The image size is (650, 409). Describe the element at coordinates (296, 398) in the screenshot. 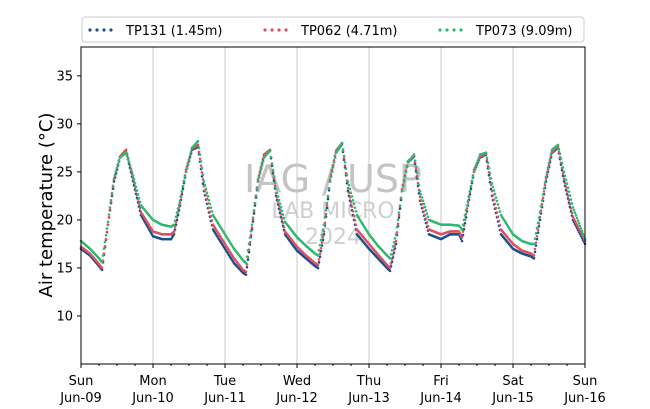

I see `x-tick-label: Jun-12` at that location.